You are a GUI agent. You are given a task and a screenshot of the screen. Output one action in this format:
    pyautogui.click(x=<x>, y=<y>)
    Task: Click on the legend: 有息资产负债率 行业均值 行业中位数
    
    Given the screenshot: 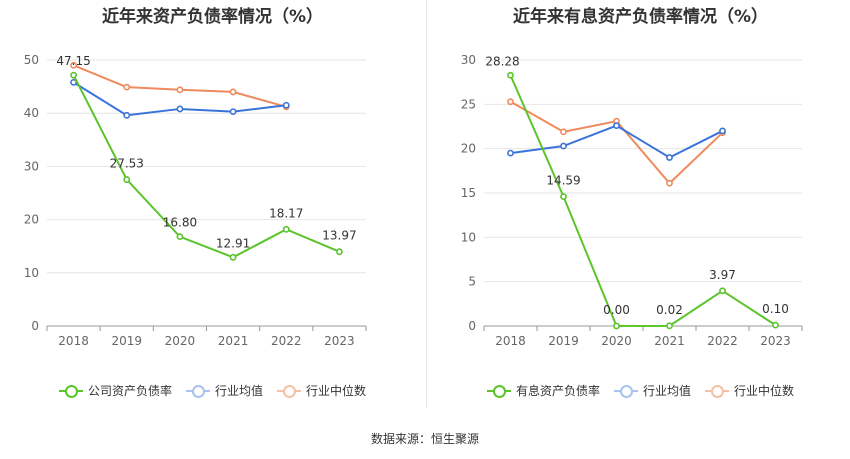 What is the action you would take?
    pyautogui.click(x=639, y=390)
    